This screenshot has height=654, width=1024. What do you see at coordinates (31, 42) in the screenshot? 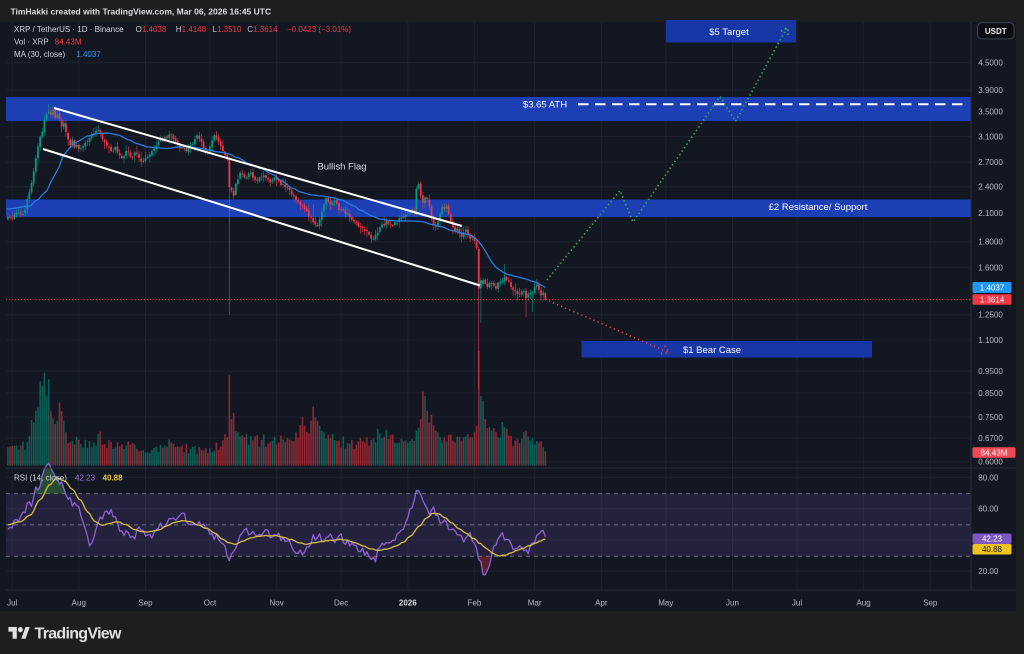
I see `svg-text: Vol · XRP` at bounding box center [31, 42].